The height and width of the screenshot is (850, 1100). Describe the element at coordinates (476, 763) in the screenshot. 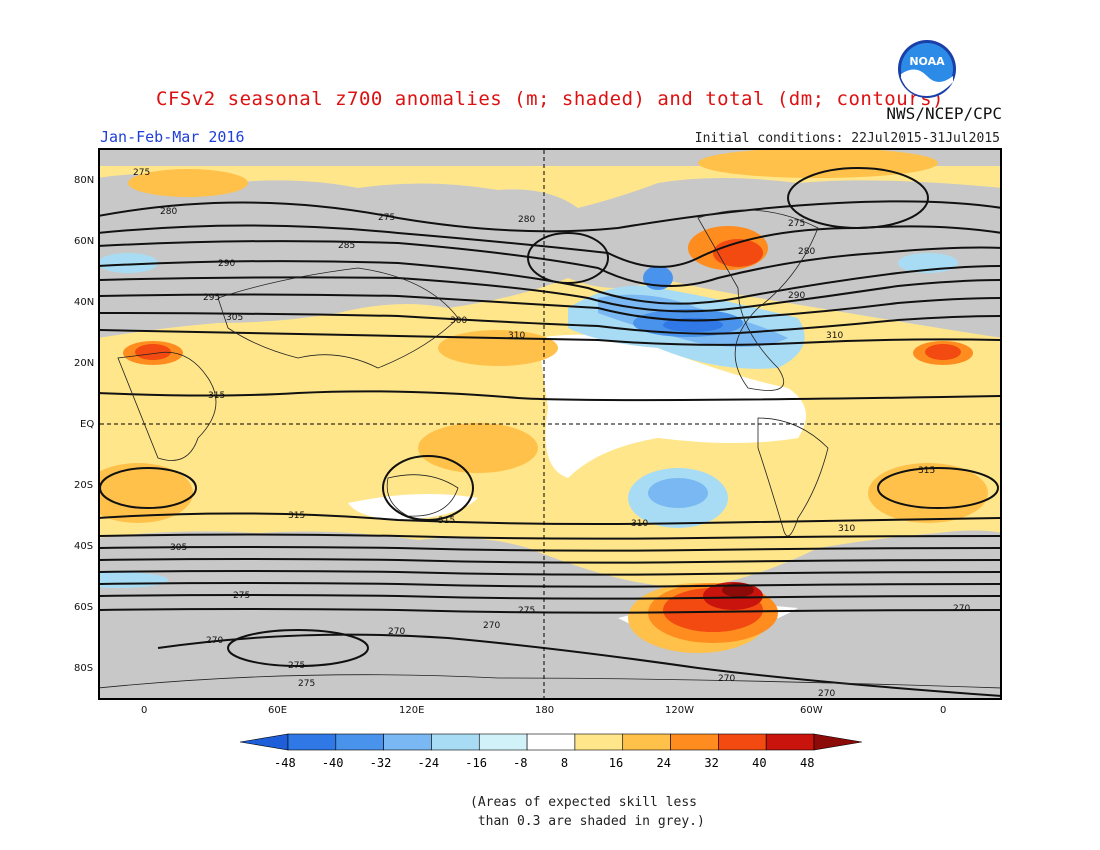

I see `colorbar-tick-label: -16` at that location.